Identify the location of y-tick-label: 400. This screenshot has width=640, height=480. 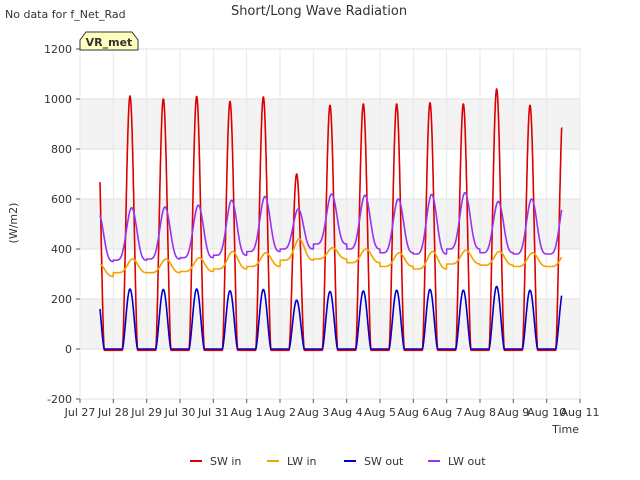
(61, 249).